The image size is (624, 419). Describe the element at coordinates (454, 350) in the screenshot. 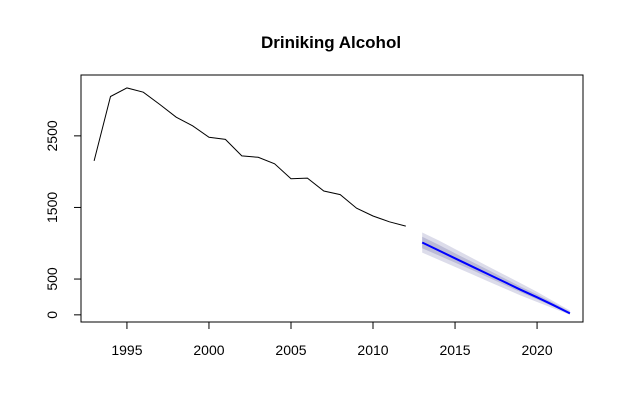

I see `x-tick-label: 2015` at that location.